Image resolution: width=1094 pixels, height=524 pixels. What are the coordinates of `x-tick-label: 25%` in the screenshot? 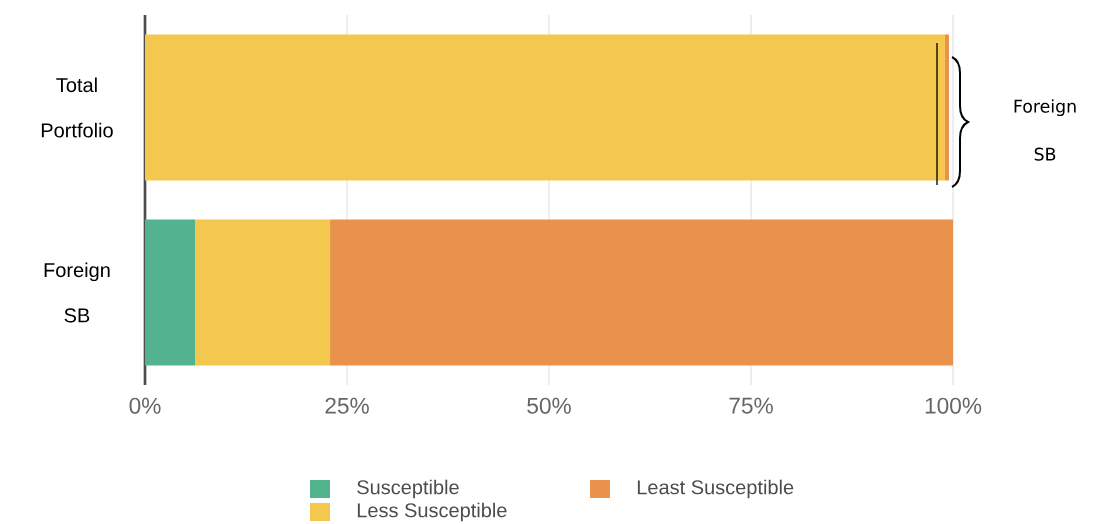 It's located at (347, 405).